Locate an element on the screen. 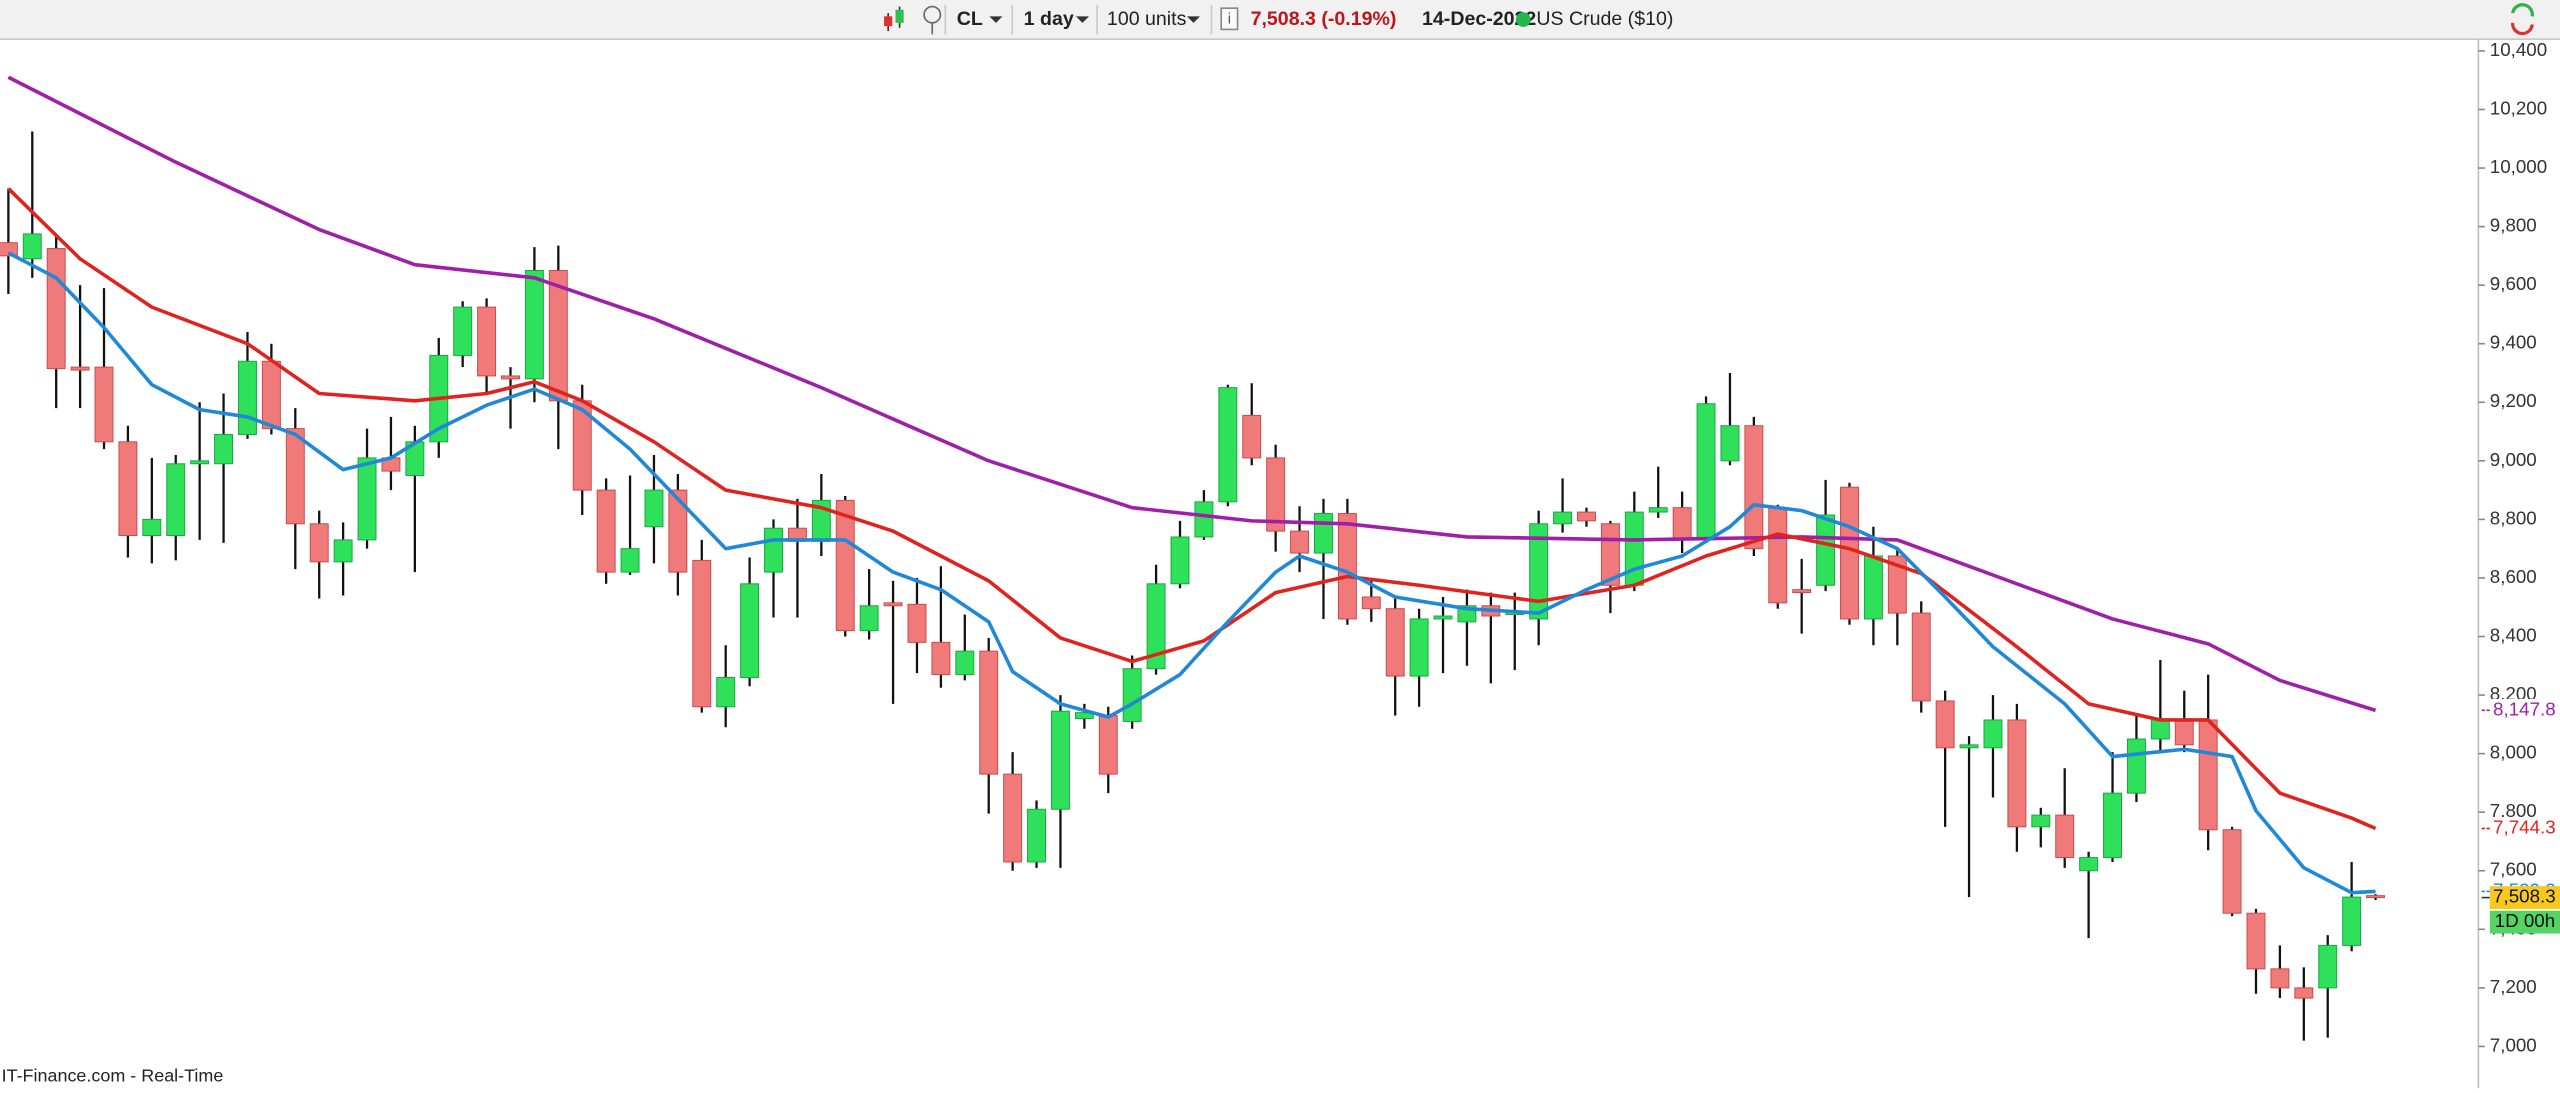 Image resolution: width=2560 pixels, height=1093 pixels. y-tick-label: 10,000 is located at coordinates (2518, 166).